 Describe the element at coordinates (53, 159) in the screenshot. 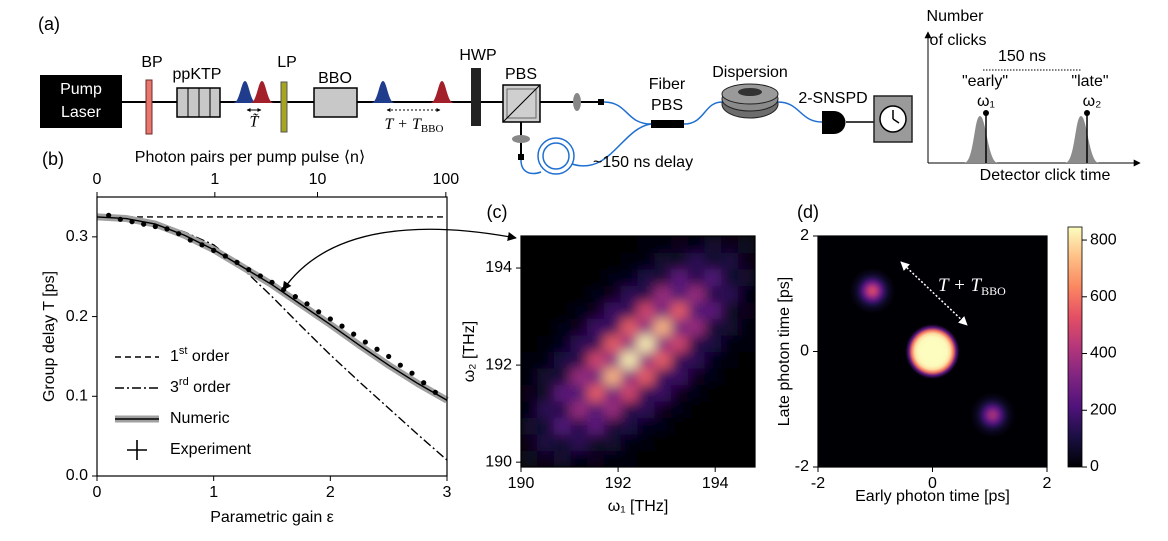

I see `panel-label: (b)` at that location.